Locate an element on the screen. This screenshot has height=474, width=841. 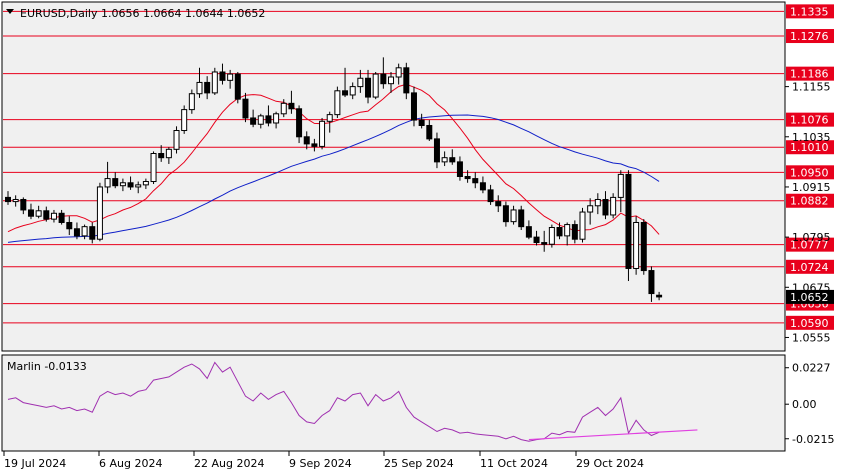
current-price-bg is located at coordinates (810, 296).